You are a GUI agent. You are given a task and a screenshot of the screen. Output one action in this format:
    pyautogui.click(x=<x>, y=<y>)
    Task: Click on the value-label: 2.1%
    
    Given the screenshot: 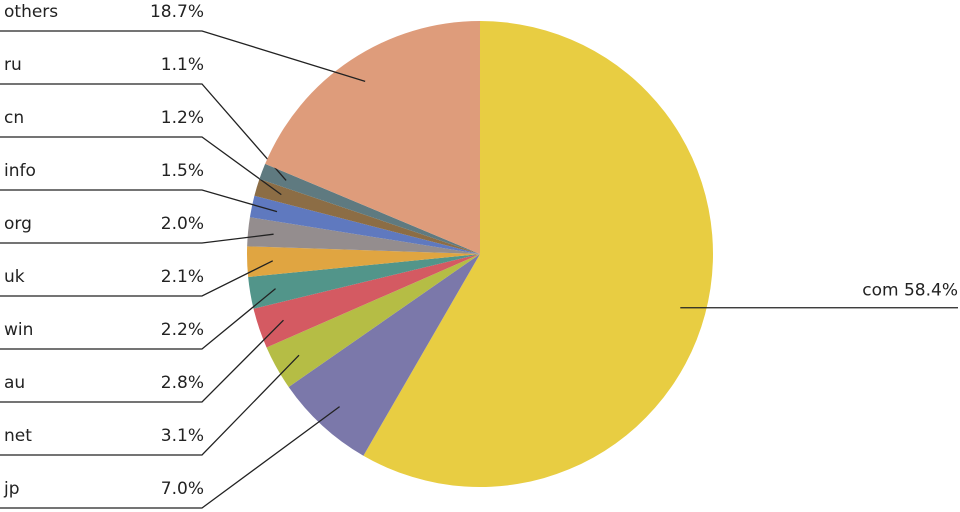 What is the action you would take?
    pyautogui.click(x=182, y=277)
    